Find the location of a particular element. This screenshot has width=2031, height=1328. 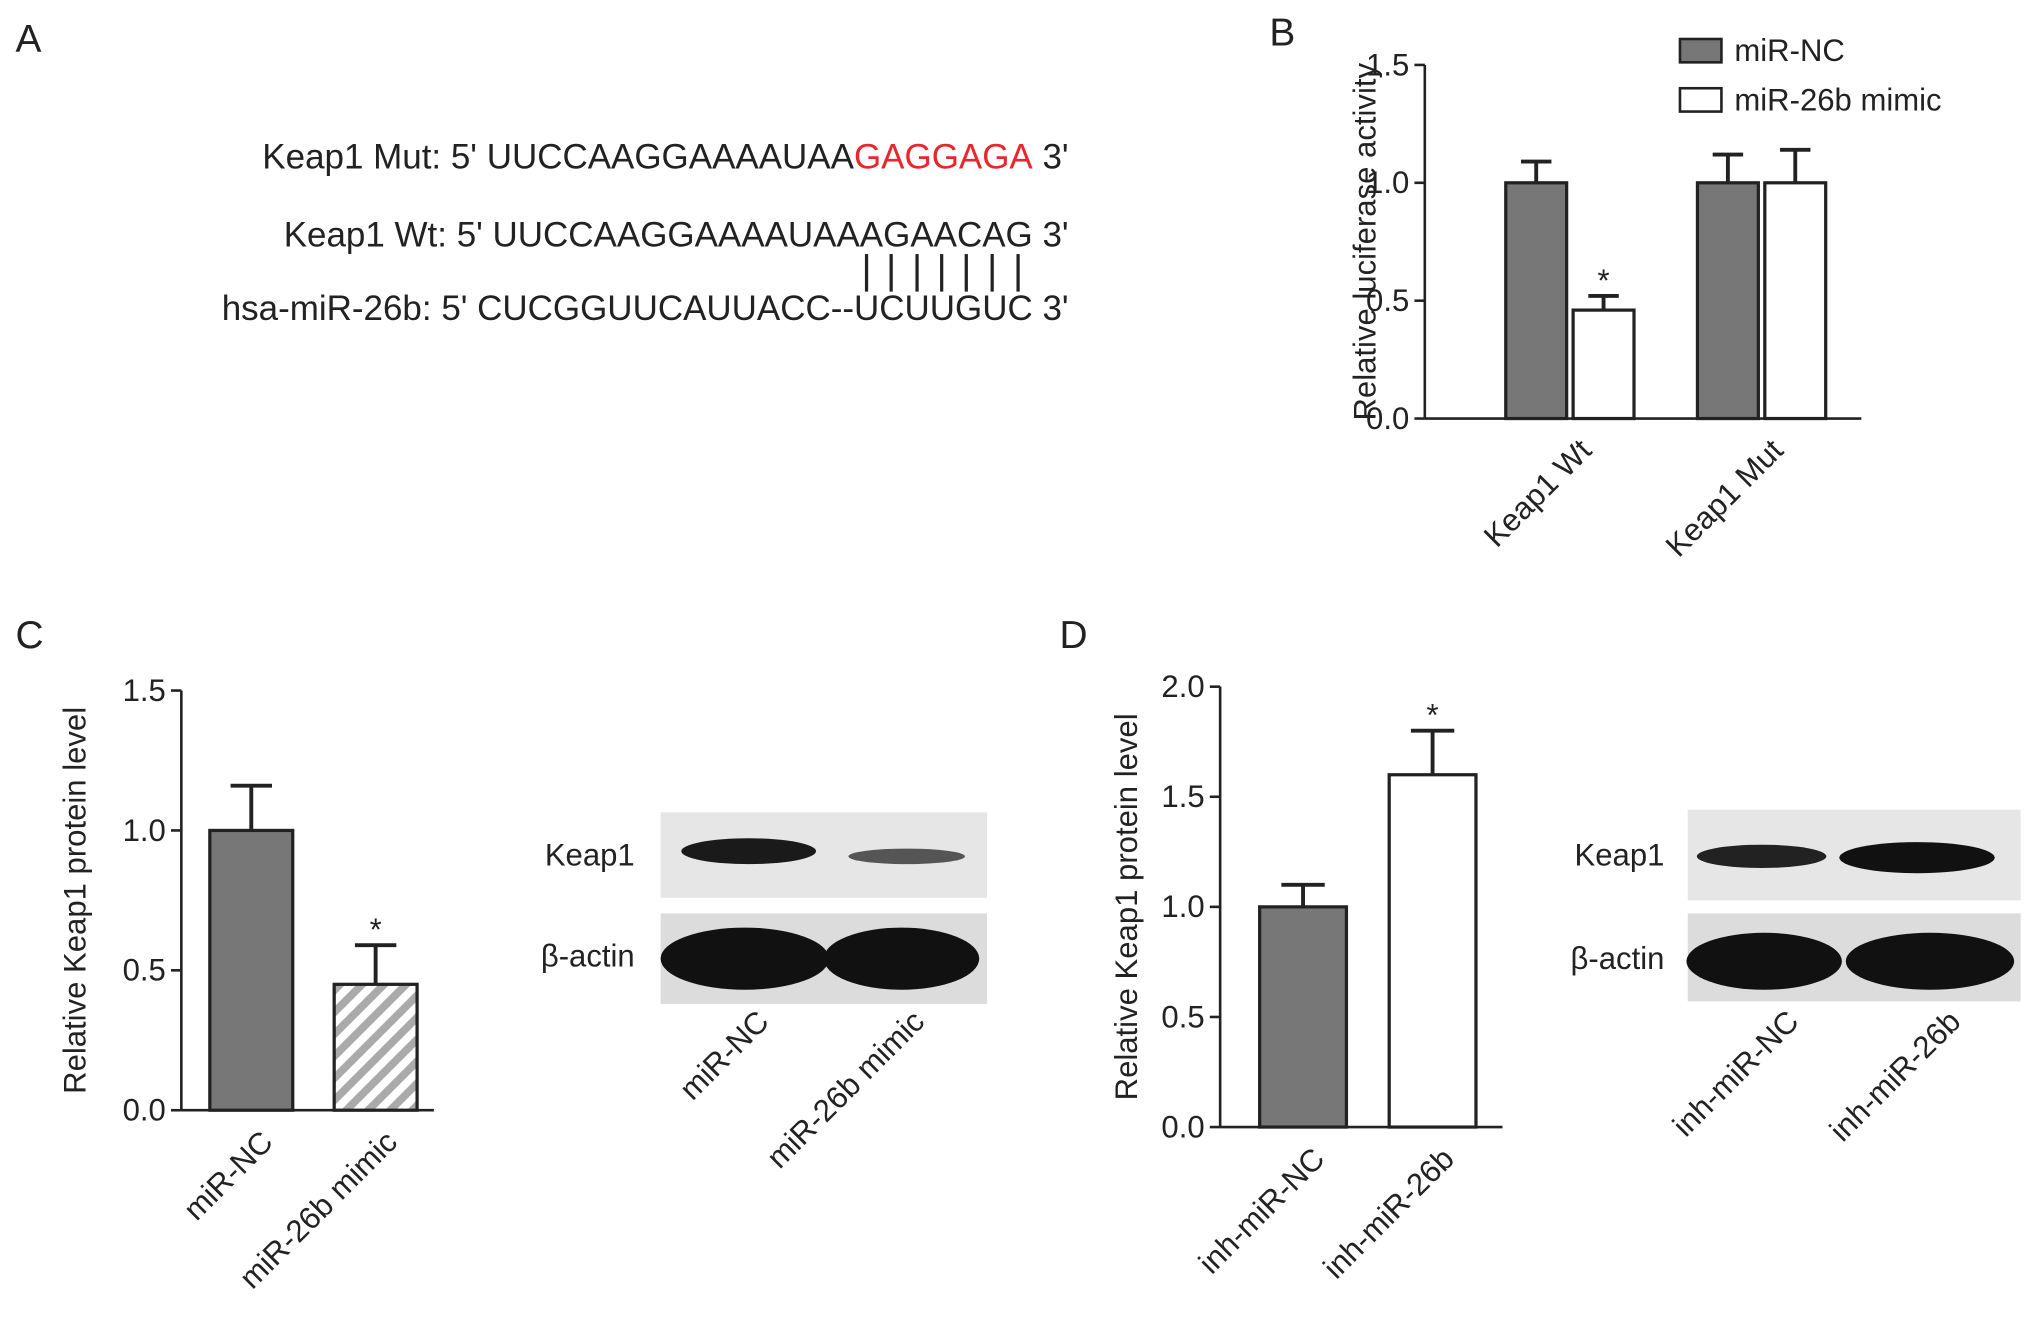

panel-label: A is located at coordinates (29, 39).